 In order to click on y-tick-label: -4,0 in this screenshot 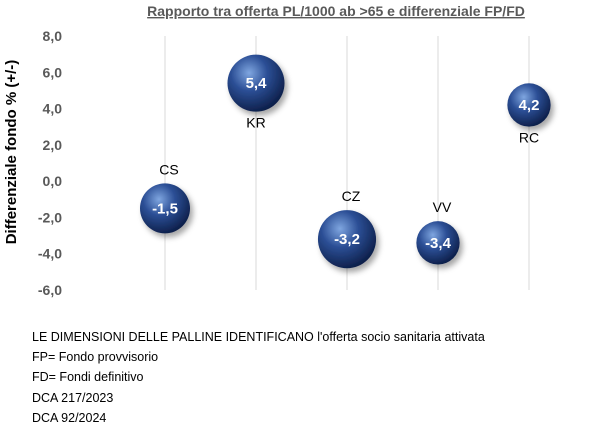, I will do `click(50, 254)`.